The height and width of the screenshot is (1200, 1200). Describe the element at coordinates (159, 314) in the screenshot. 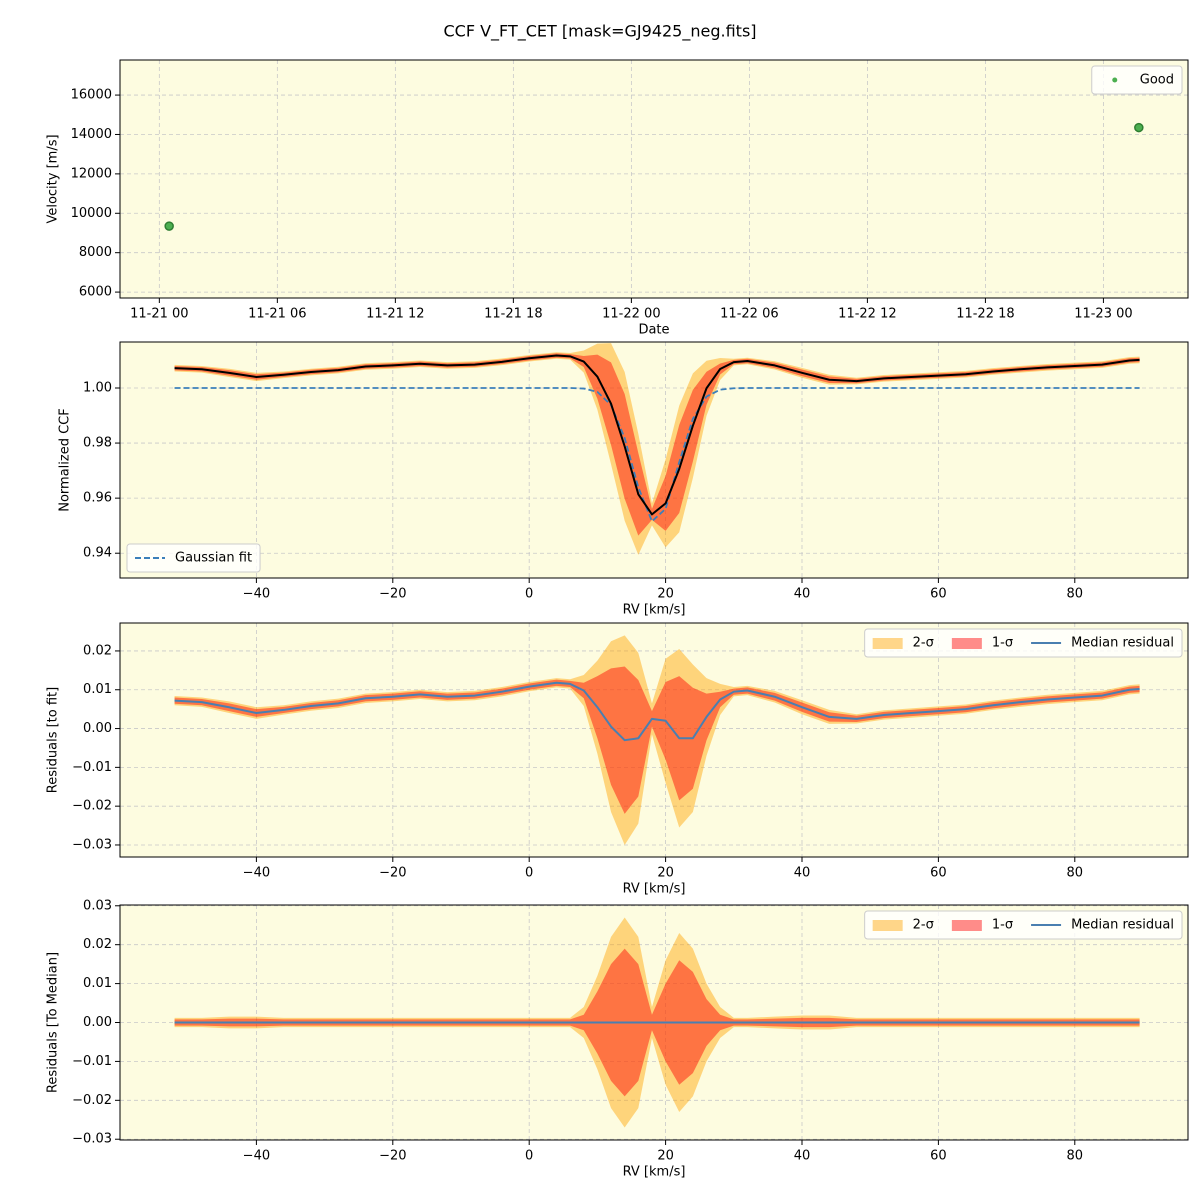

I see `x-tick-label: 11-21 00` at that location.